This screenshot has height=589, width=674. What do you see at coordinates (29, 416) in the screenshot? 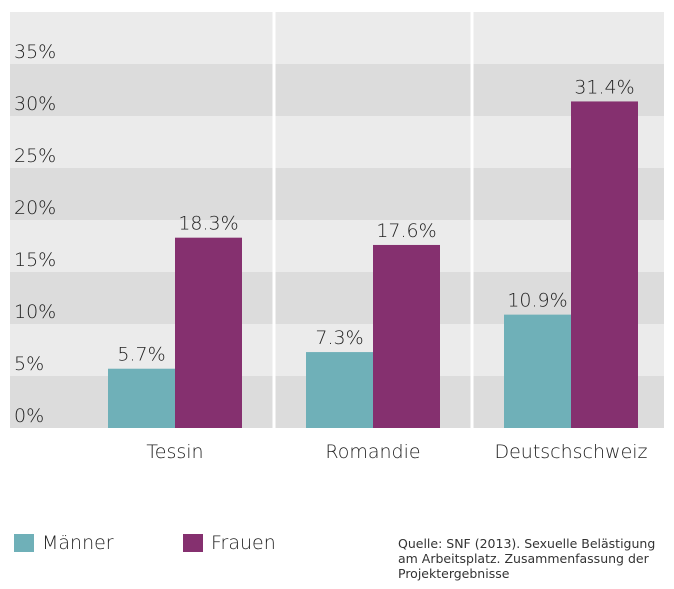
I see `y-tick-label: 0%` at bounding box center [29, 416].